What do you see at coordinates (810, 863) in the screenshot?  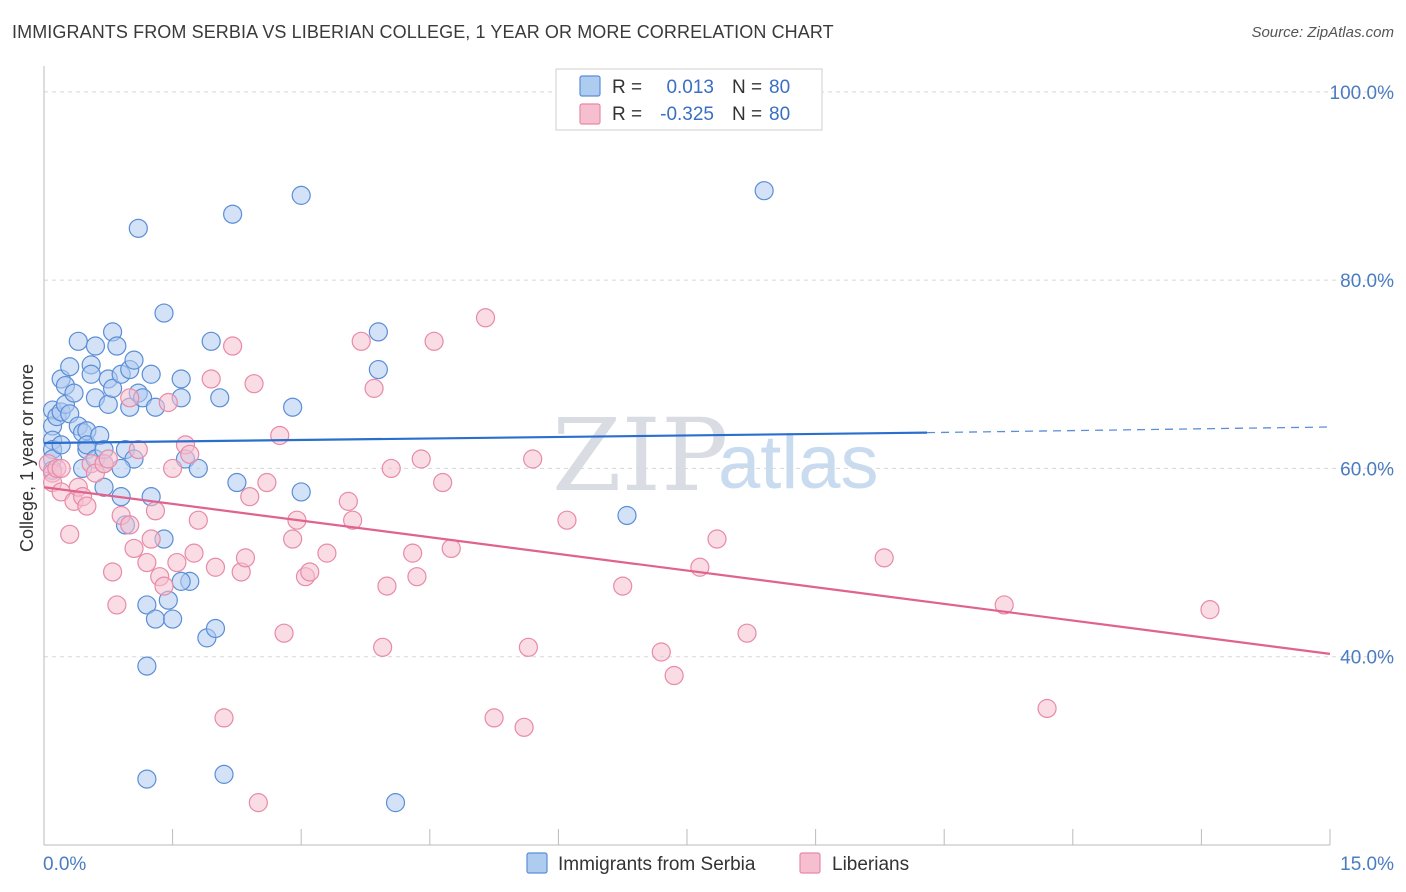 I see `series-legend-swatch-liberia` at bounding box center [810, 863].